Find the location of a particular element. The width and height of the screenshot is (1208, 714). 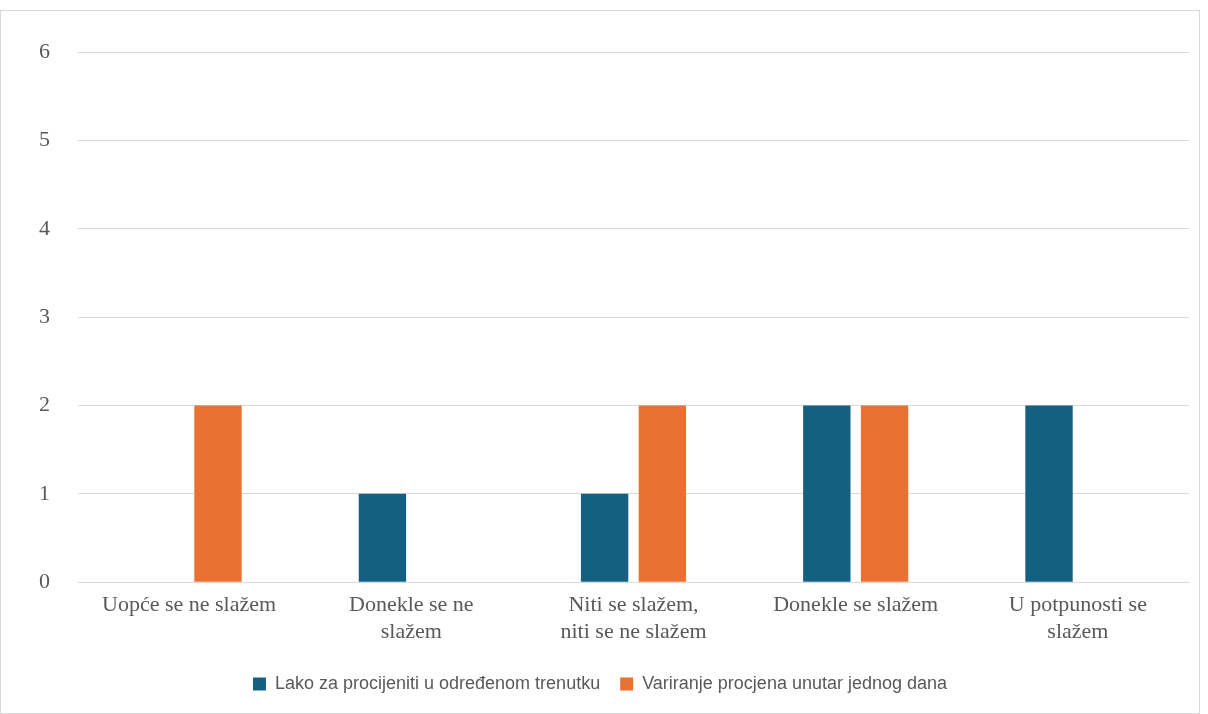

x-tick-label: Niti se slažem, niti se ne slažem is located at coordinates (633, 617).